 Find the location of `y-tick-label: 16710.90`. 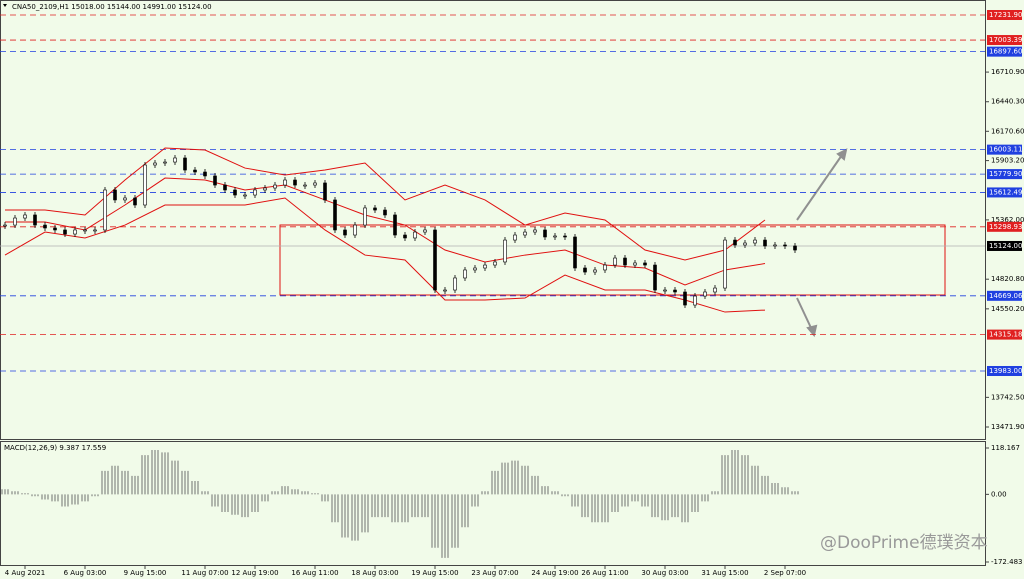

y-tick-label: 16710.90 is located at coordinates (1007, 72).